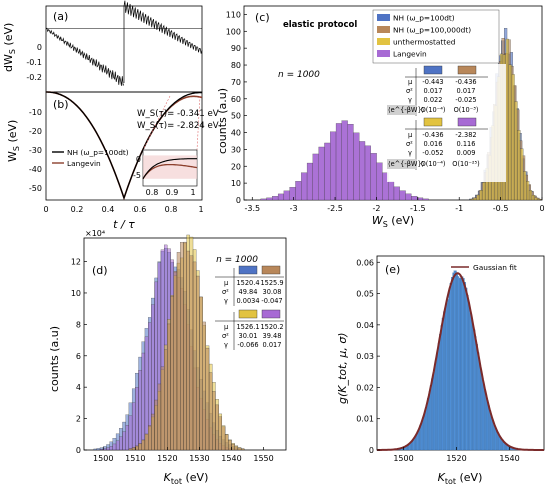 The width and height of the screenshot is (550, 493). I want to click on panel-b-inset-band, so click(170, 167).